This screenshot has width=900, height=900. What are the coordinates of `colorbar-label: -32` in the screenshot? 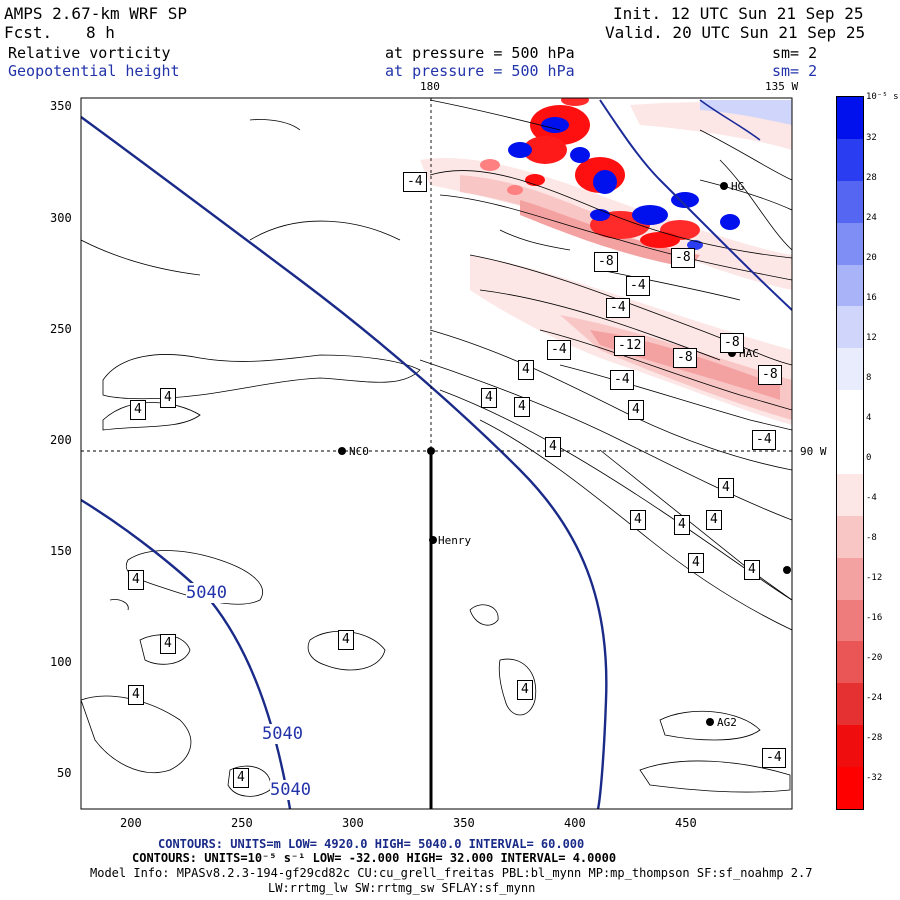 It's located at (874, 778).